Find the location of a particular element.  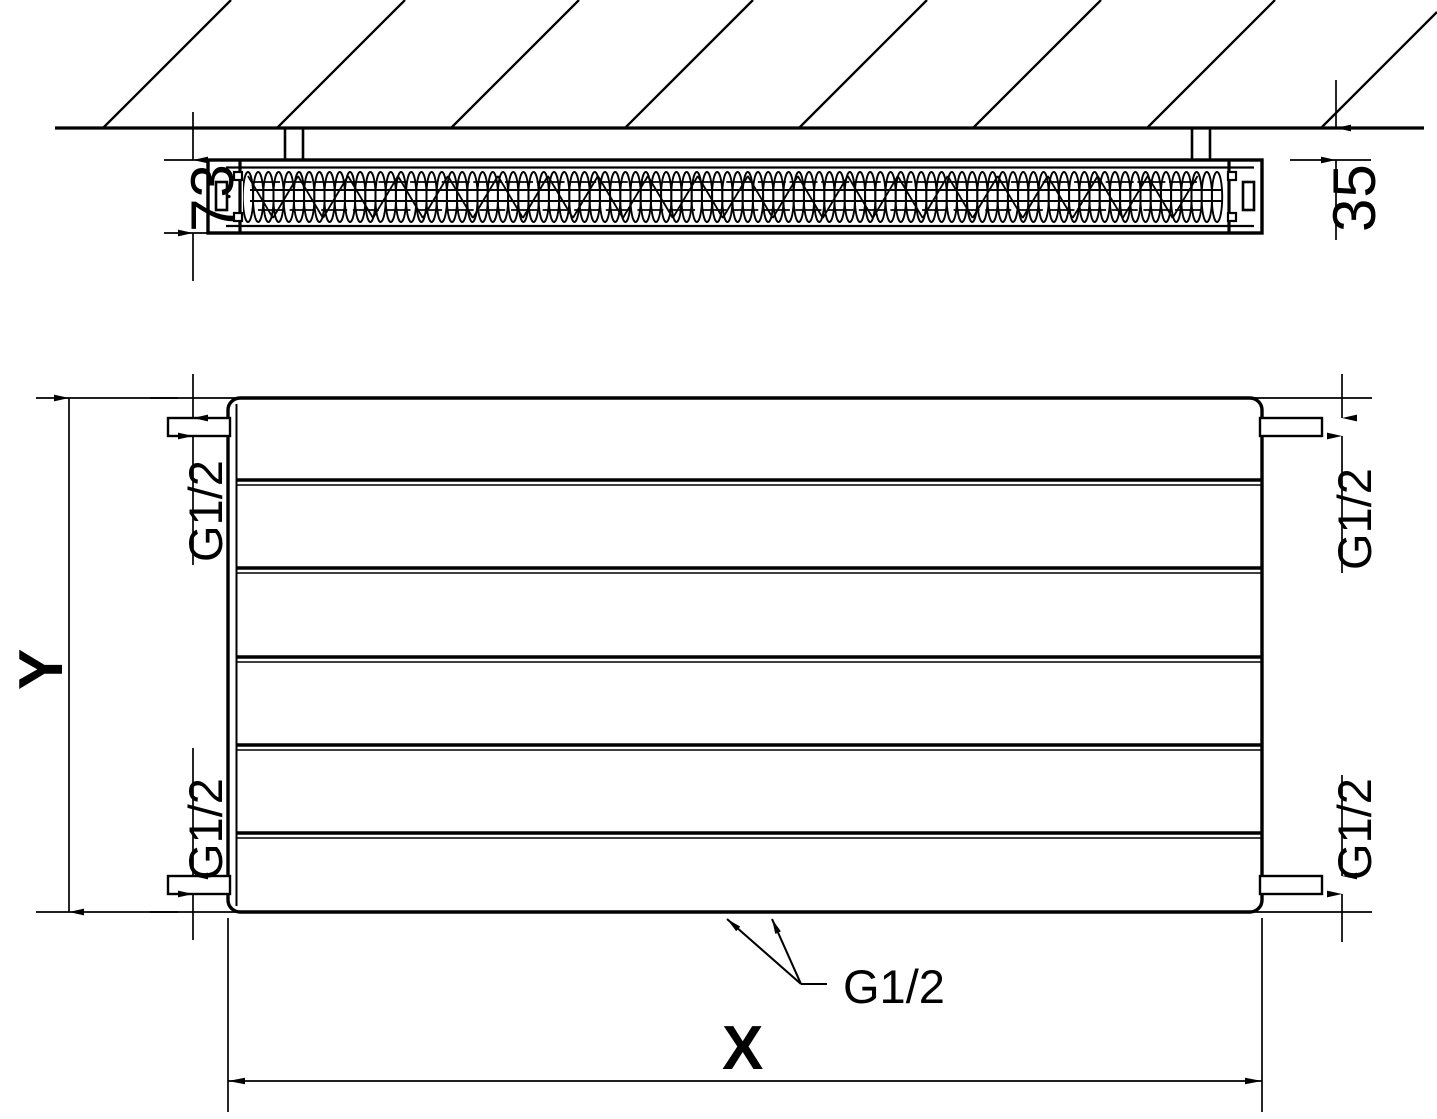

wall-hatch-lines is located at coordinates (769, 64).